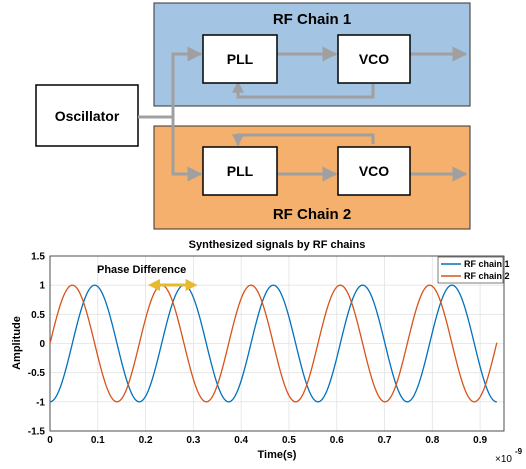  Describe the element at coordinates (240, 171) in the screenshot. I see `pll-2-label: PLL` at that location.